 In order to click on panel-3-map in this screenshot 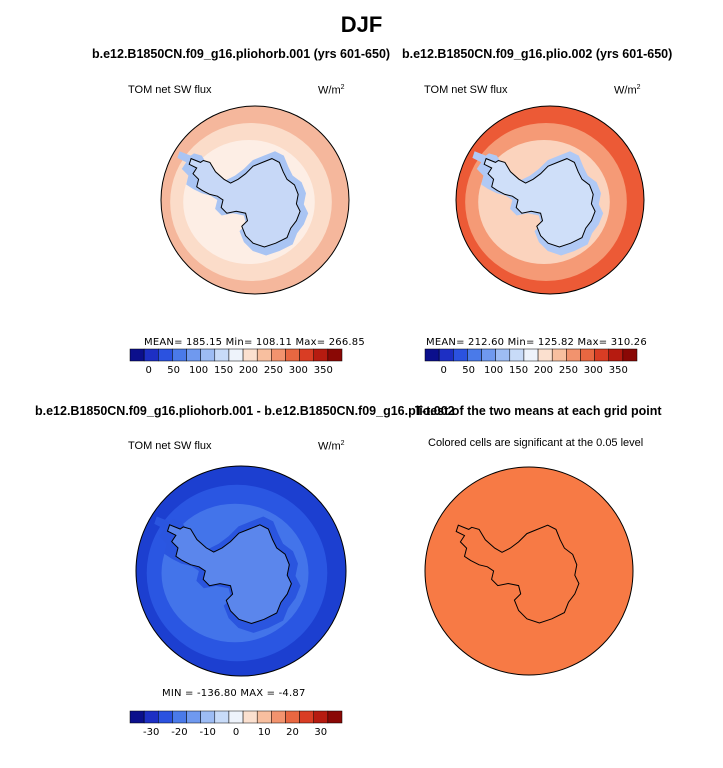, I will do `click(241, 571)`.